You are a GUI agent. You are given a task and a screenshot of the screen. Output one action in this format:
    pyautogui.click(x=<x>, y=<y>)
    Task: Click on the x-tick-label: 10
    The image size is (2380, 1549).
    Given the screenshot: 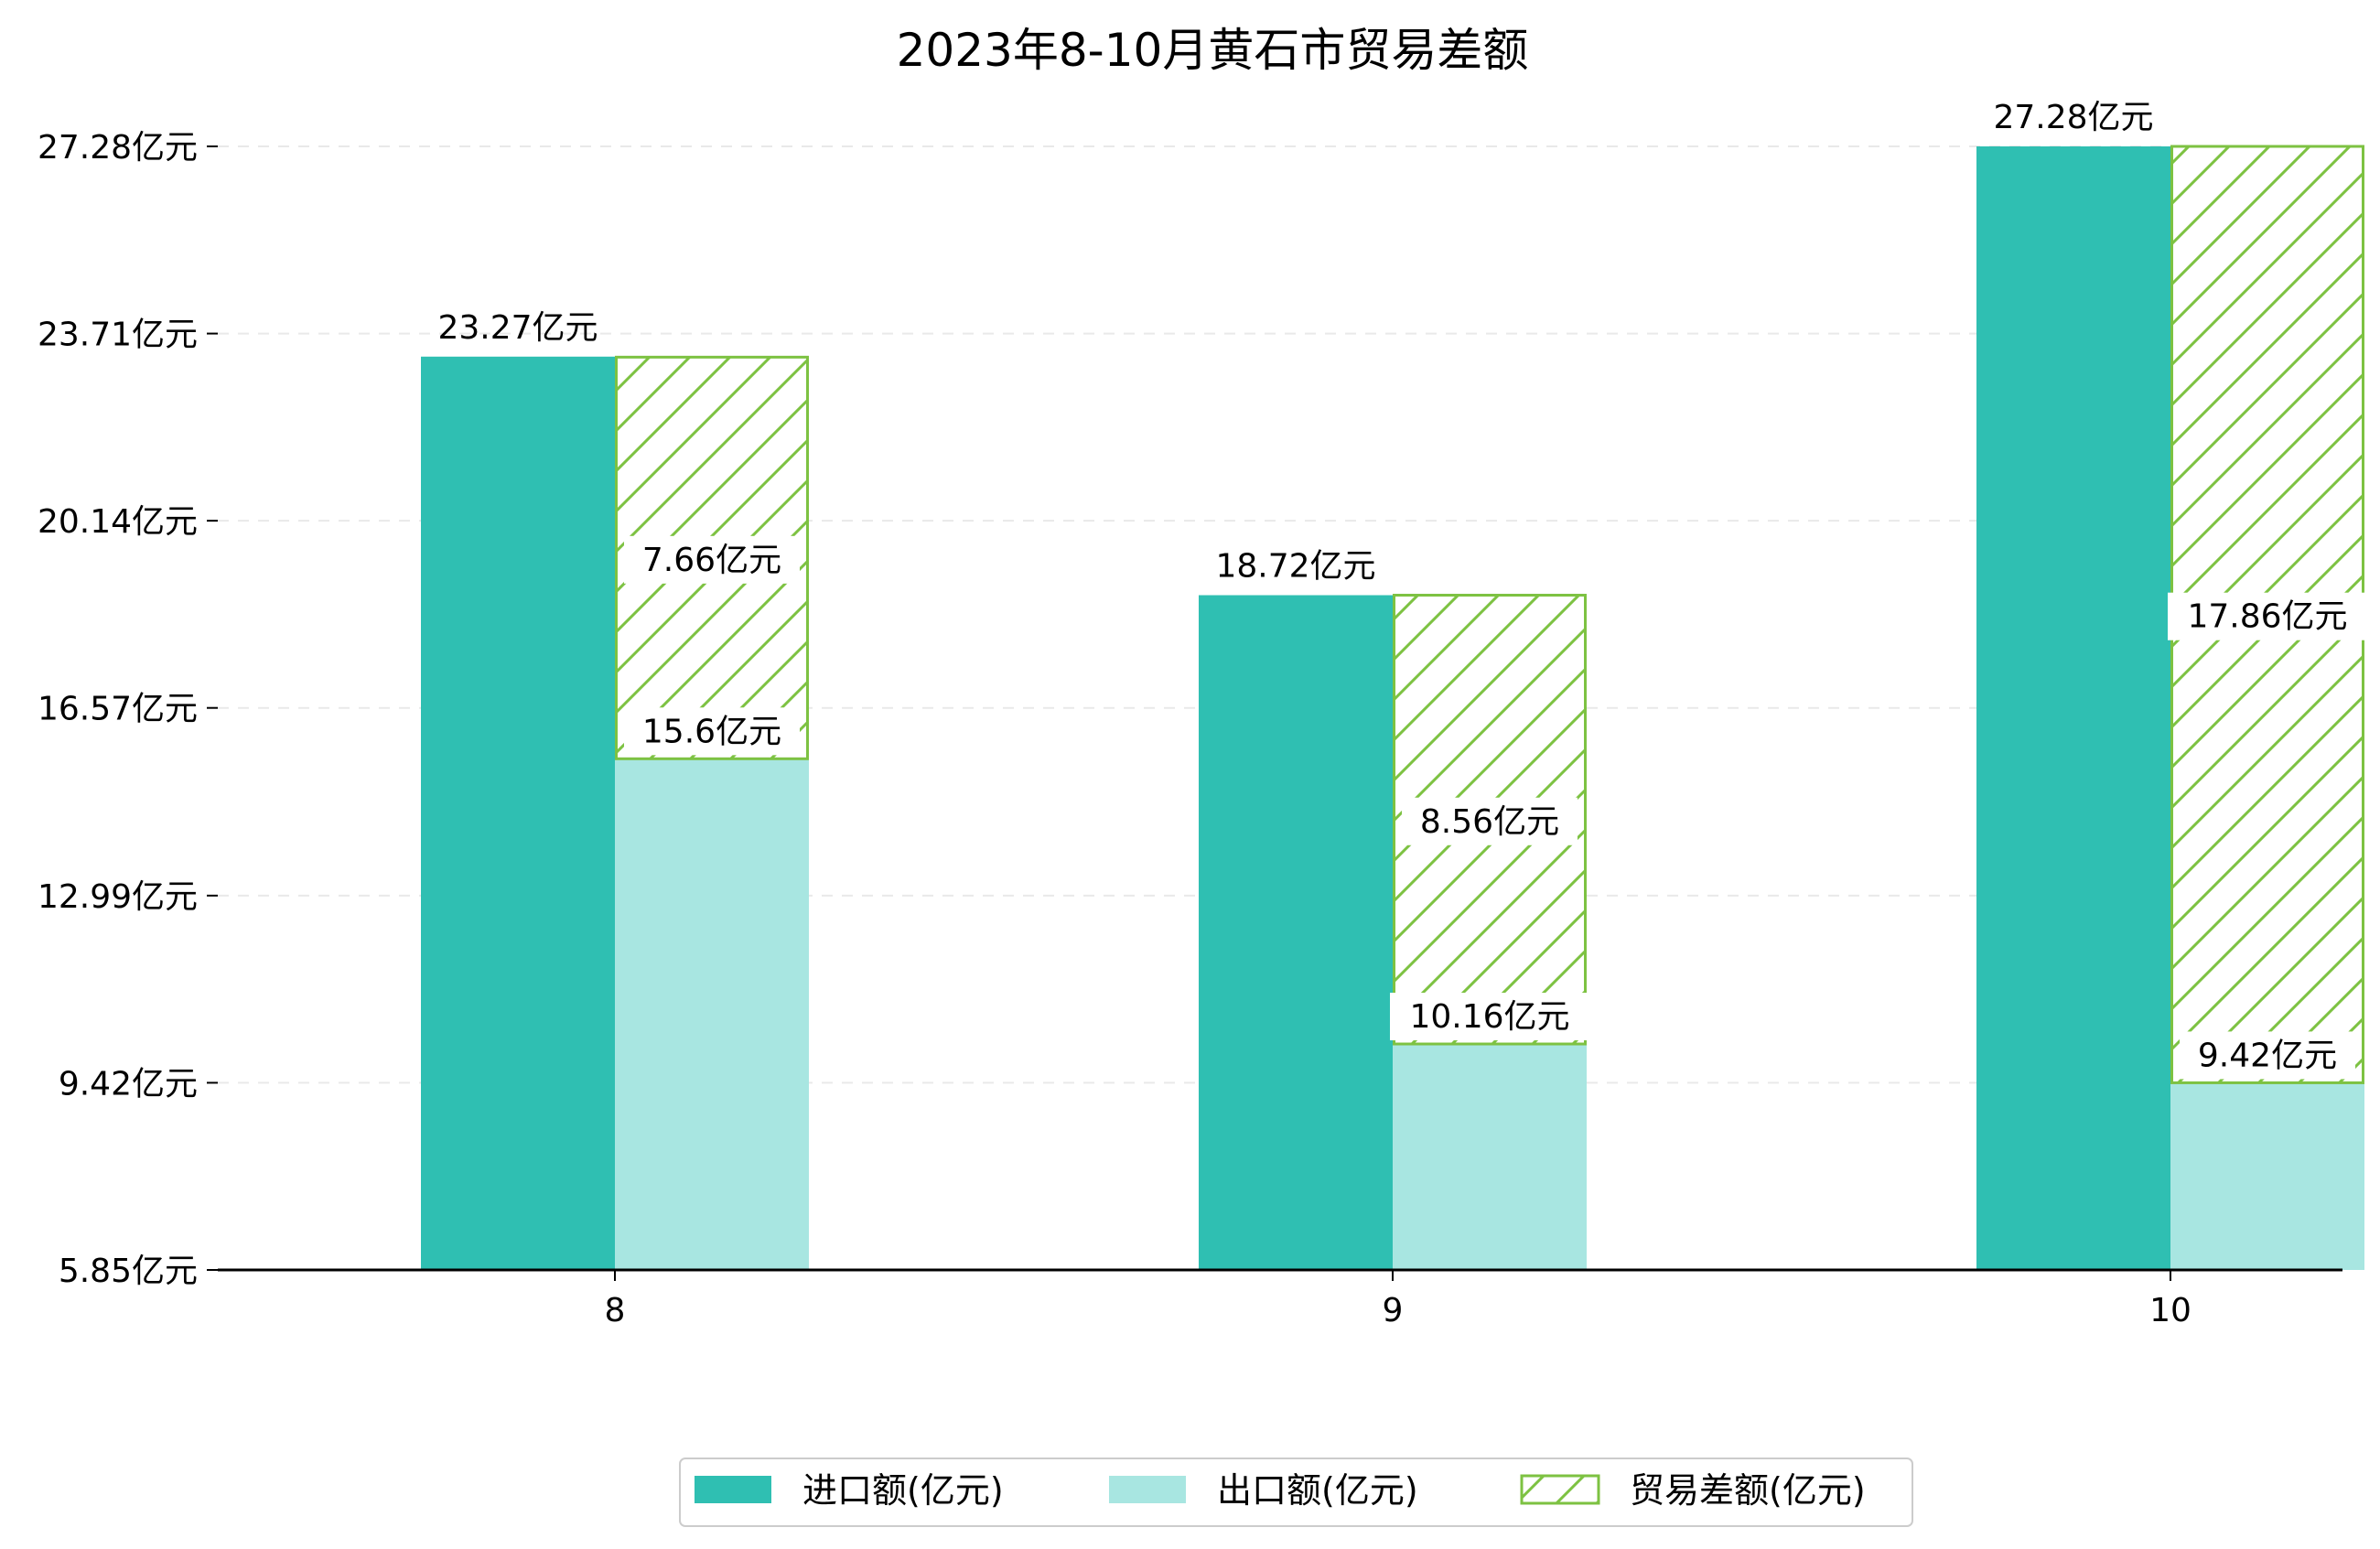 What is the action you would take?
    pyautogui.click(x=2170, y=1310)
    